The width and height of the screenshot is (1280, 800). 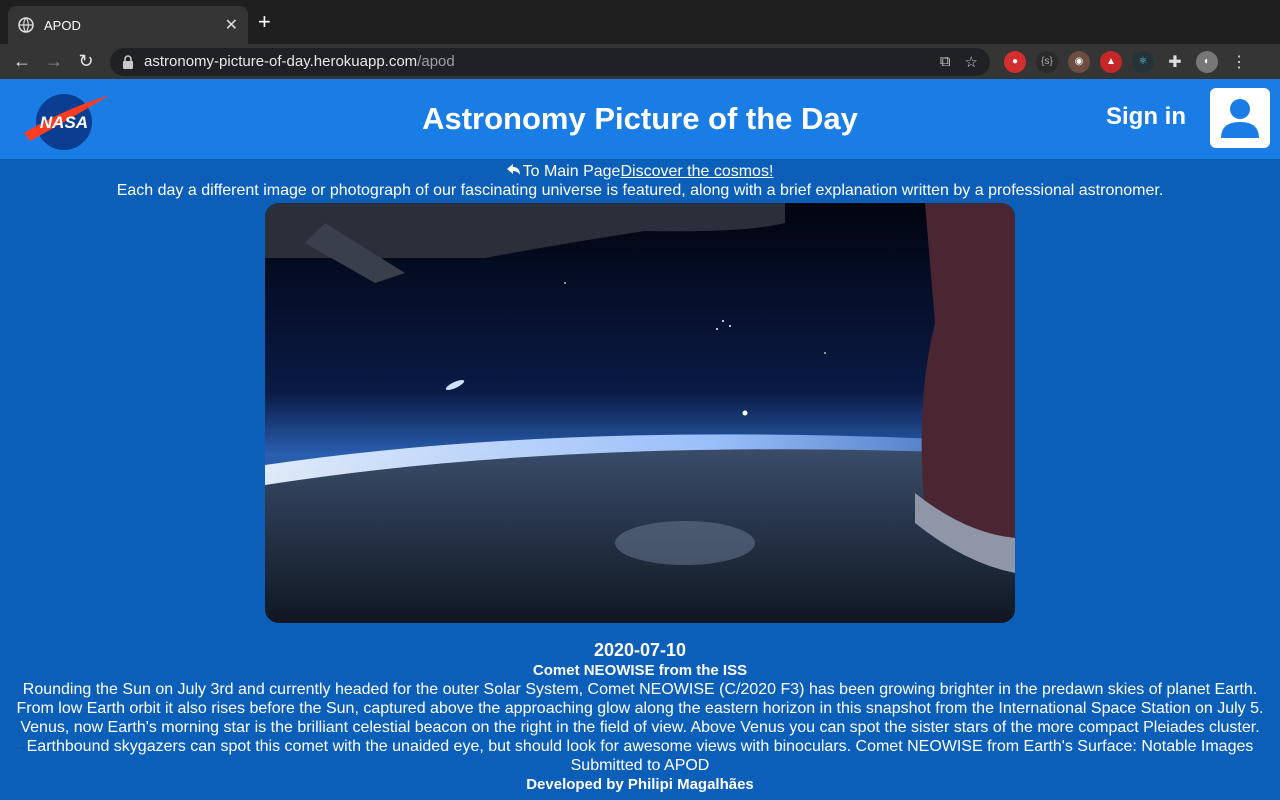 I want to click on owl-extension-icon: ◉, so click(x=1079, y=61).